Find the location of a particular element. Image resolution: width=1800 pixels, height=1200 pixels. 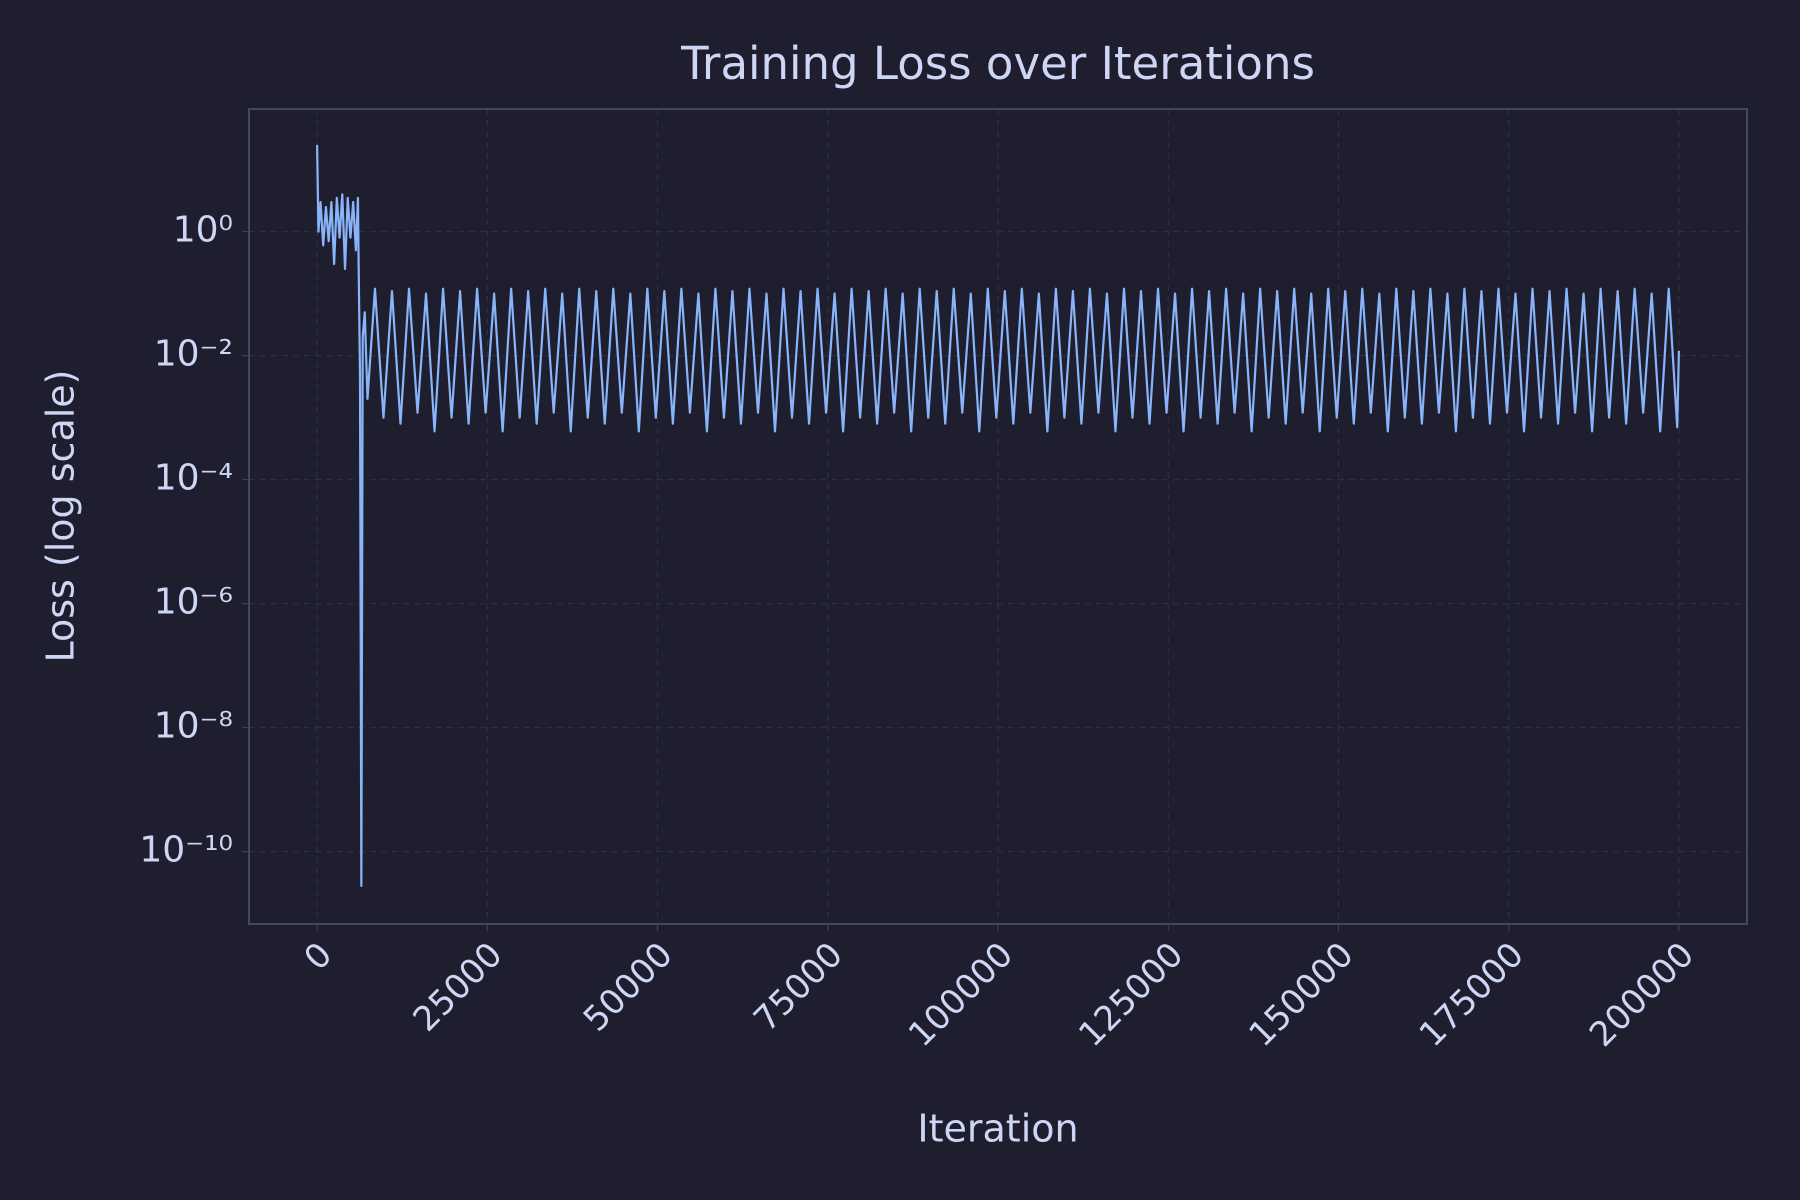

y-tick-label: 10⁻² is located at coordinates (193, 354).